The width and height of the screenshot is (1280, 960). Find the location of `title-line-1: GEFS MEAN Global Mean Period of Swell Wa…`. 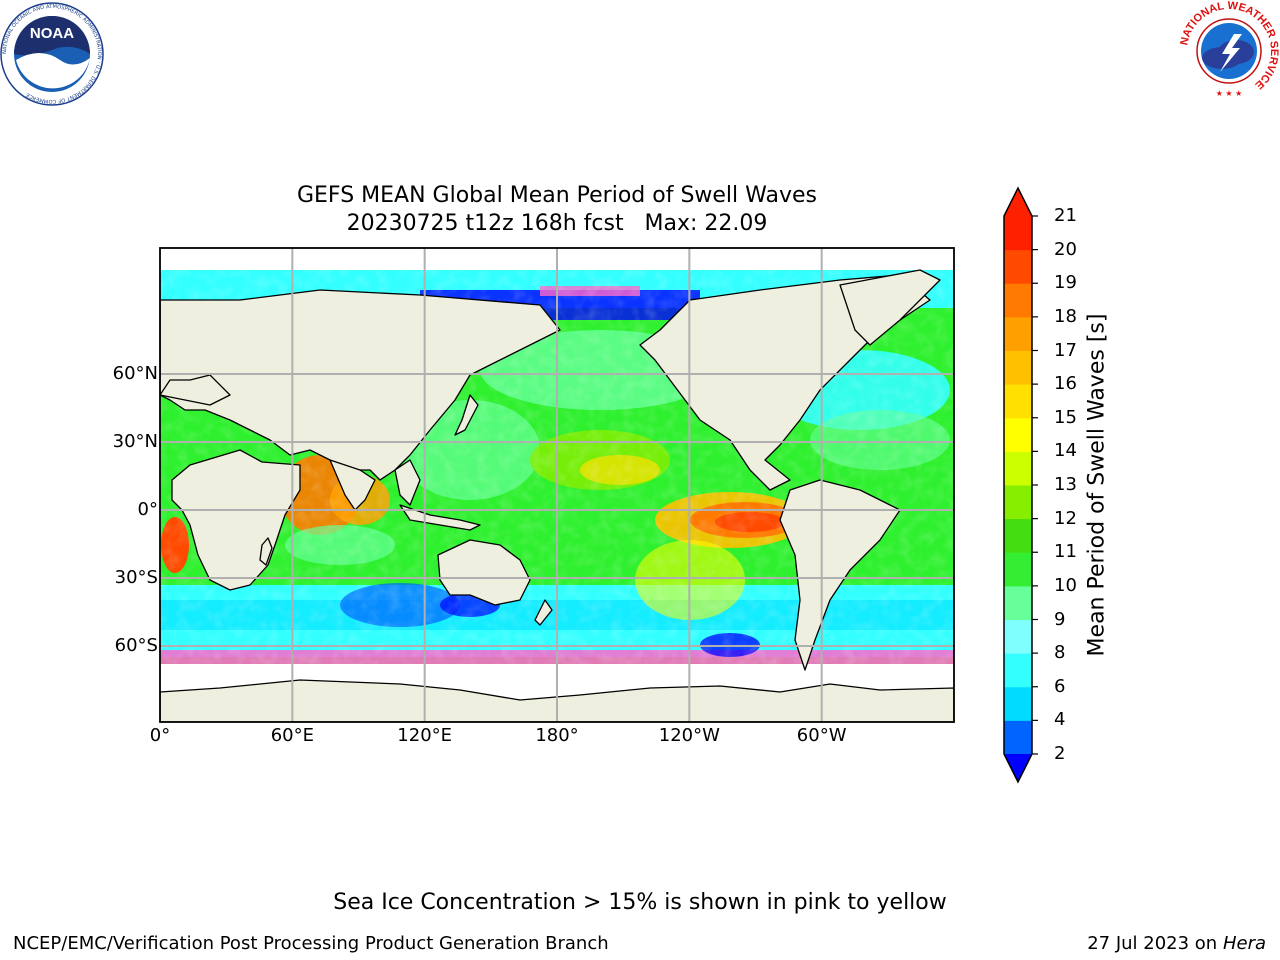

title-line-1: GEFS MEAN Global Mean Period of Swell Wa… is located at coordinates (556, 195).